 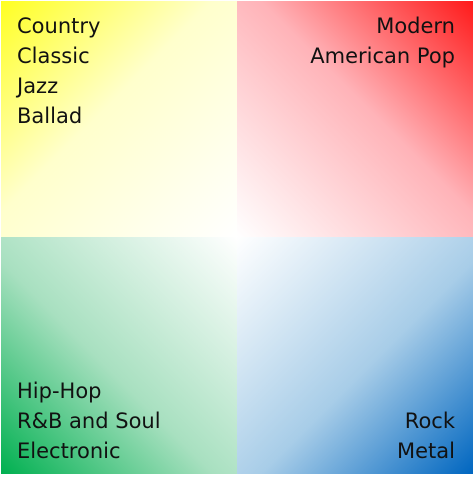 I want to click on genre-label: Rock, so click(x=429, y=421).